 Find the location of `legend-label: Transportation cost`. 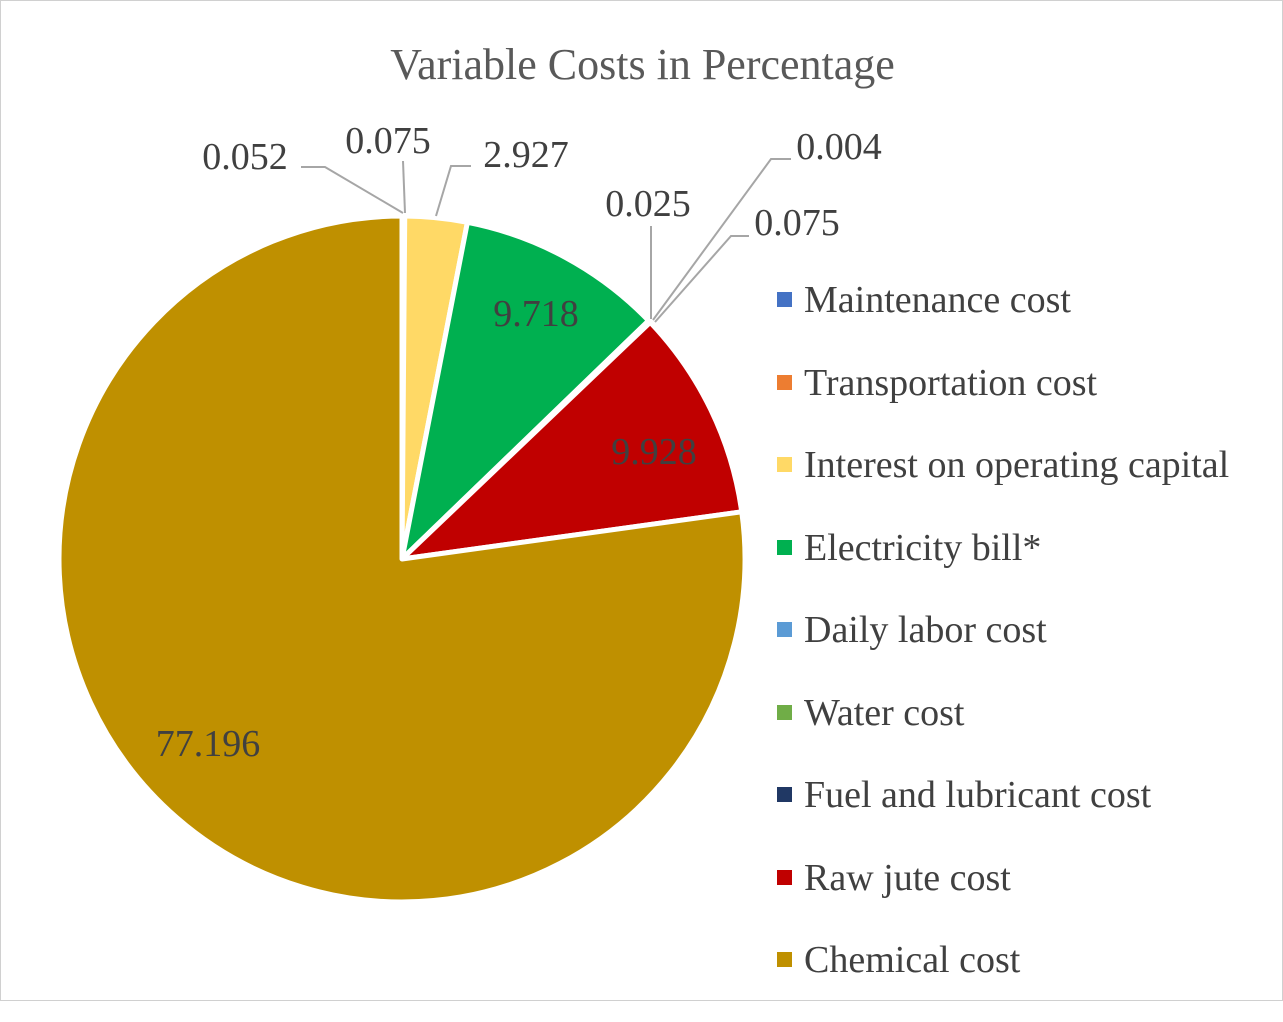

legend-label: Transportation cost is located at coordinates (951, 382).